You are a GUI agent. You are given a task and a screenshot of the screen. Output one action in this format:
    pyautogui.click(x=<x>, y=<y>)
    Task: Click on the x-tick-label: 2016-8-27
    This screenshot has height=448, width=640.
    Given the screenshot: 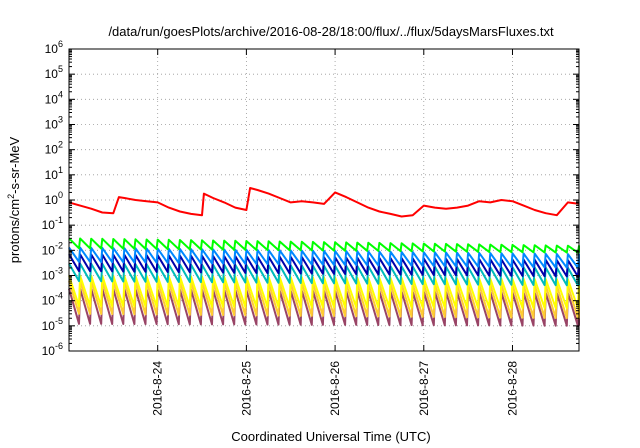 What is the action you would take?
    pyautogui.click(x=424, y=388)
    